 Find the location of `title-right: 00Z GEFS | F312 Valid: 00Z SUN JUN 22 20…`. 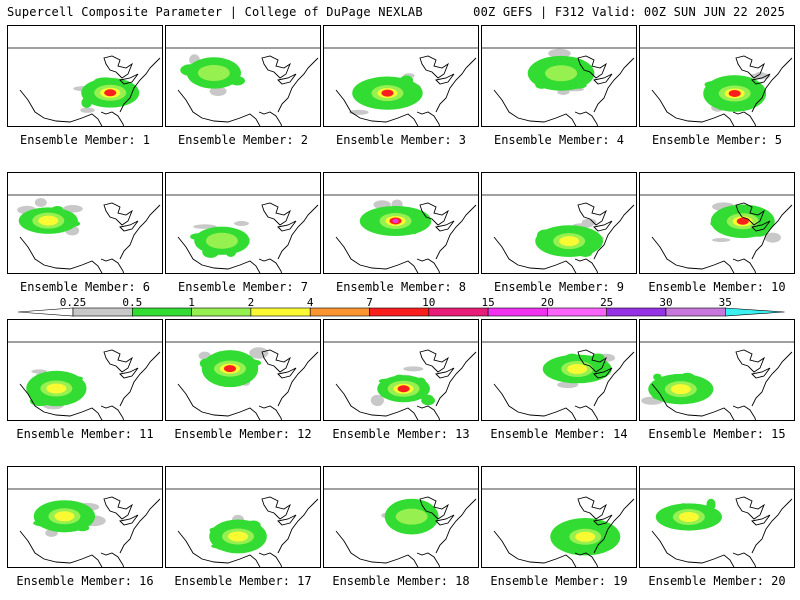

title-right: 00Z GEFS | F312 Valid: 00Z SUN JUN 22 20… is located at coordinates (629, 12).